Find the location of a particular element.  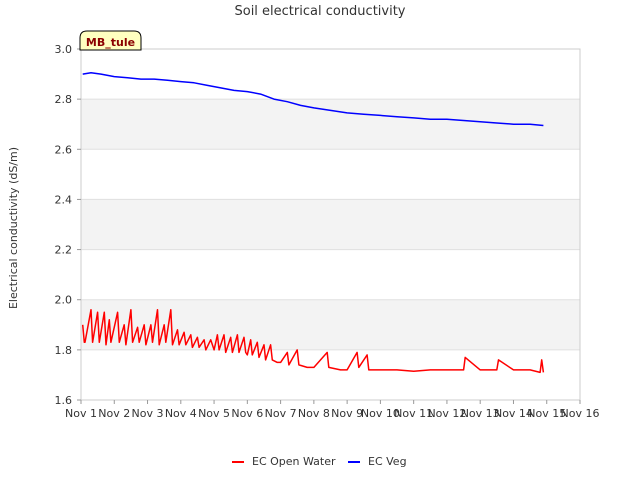

x-tick-label: Nov 9 is located at coordinates (347, 413).